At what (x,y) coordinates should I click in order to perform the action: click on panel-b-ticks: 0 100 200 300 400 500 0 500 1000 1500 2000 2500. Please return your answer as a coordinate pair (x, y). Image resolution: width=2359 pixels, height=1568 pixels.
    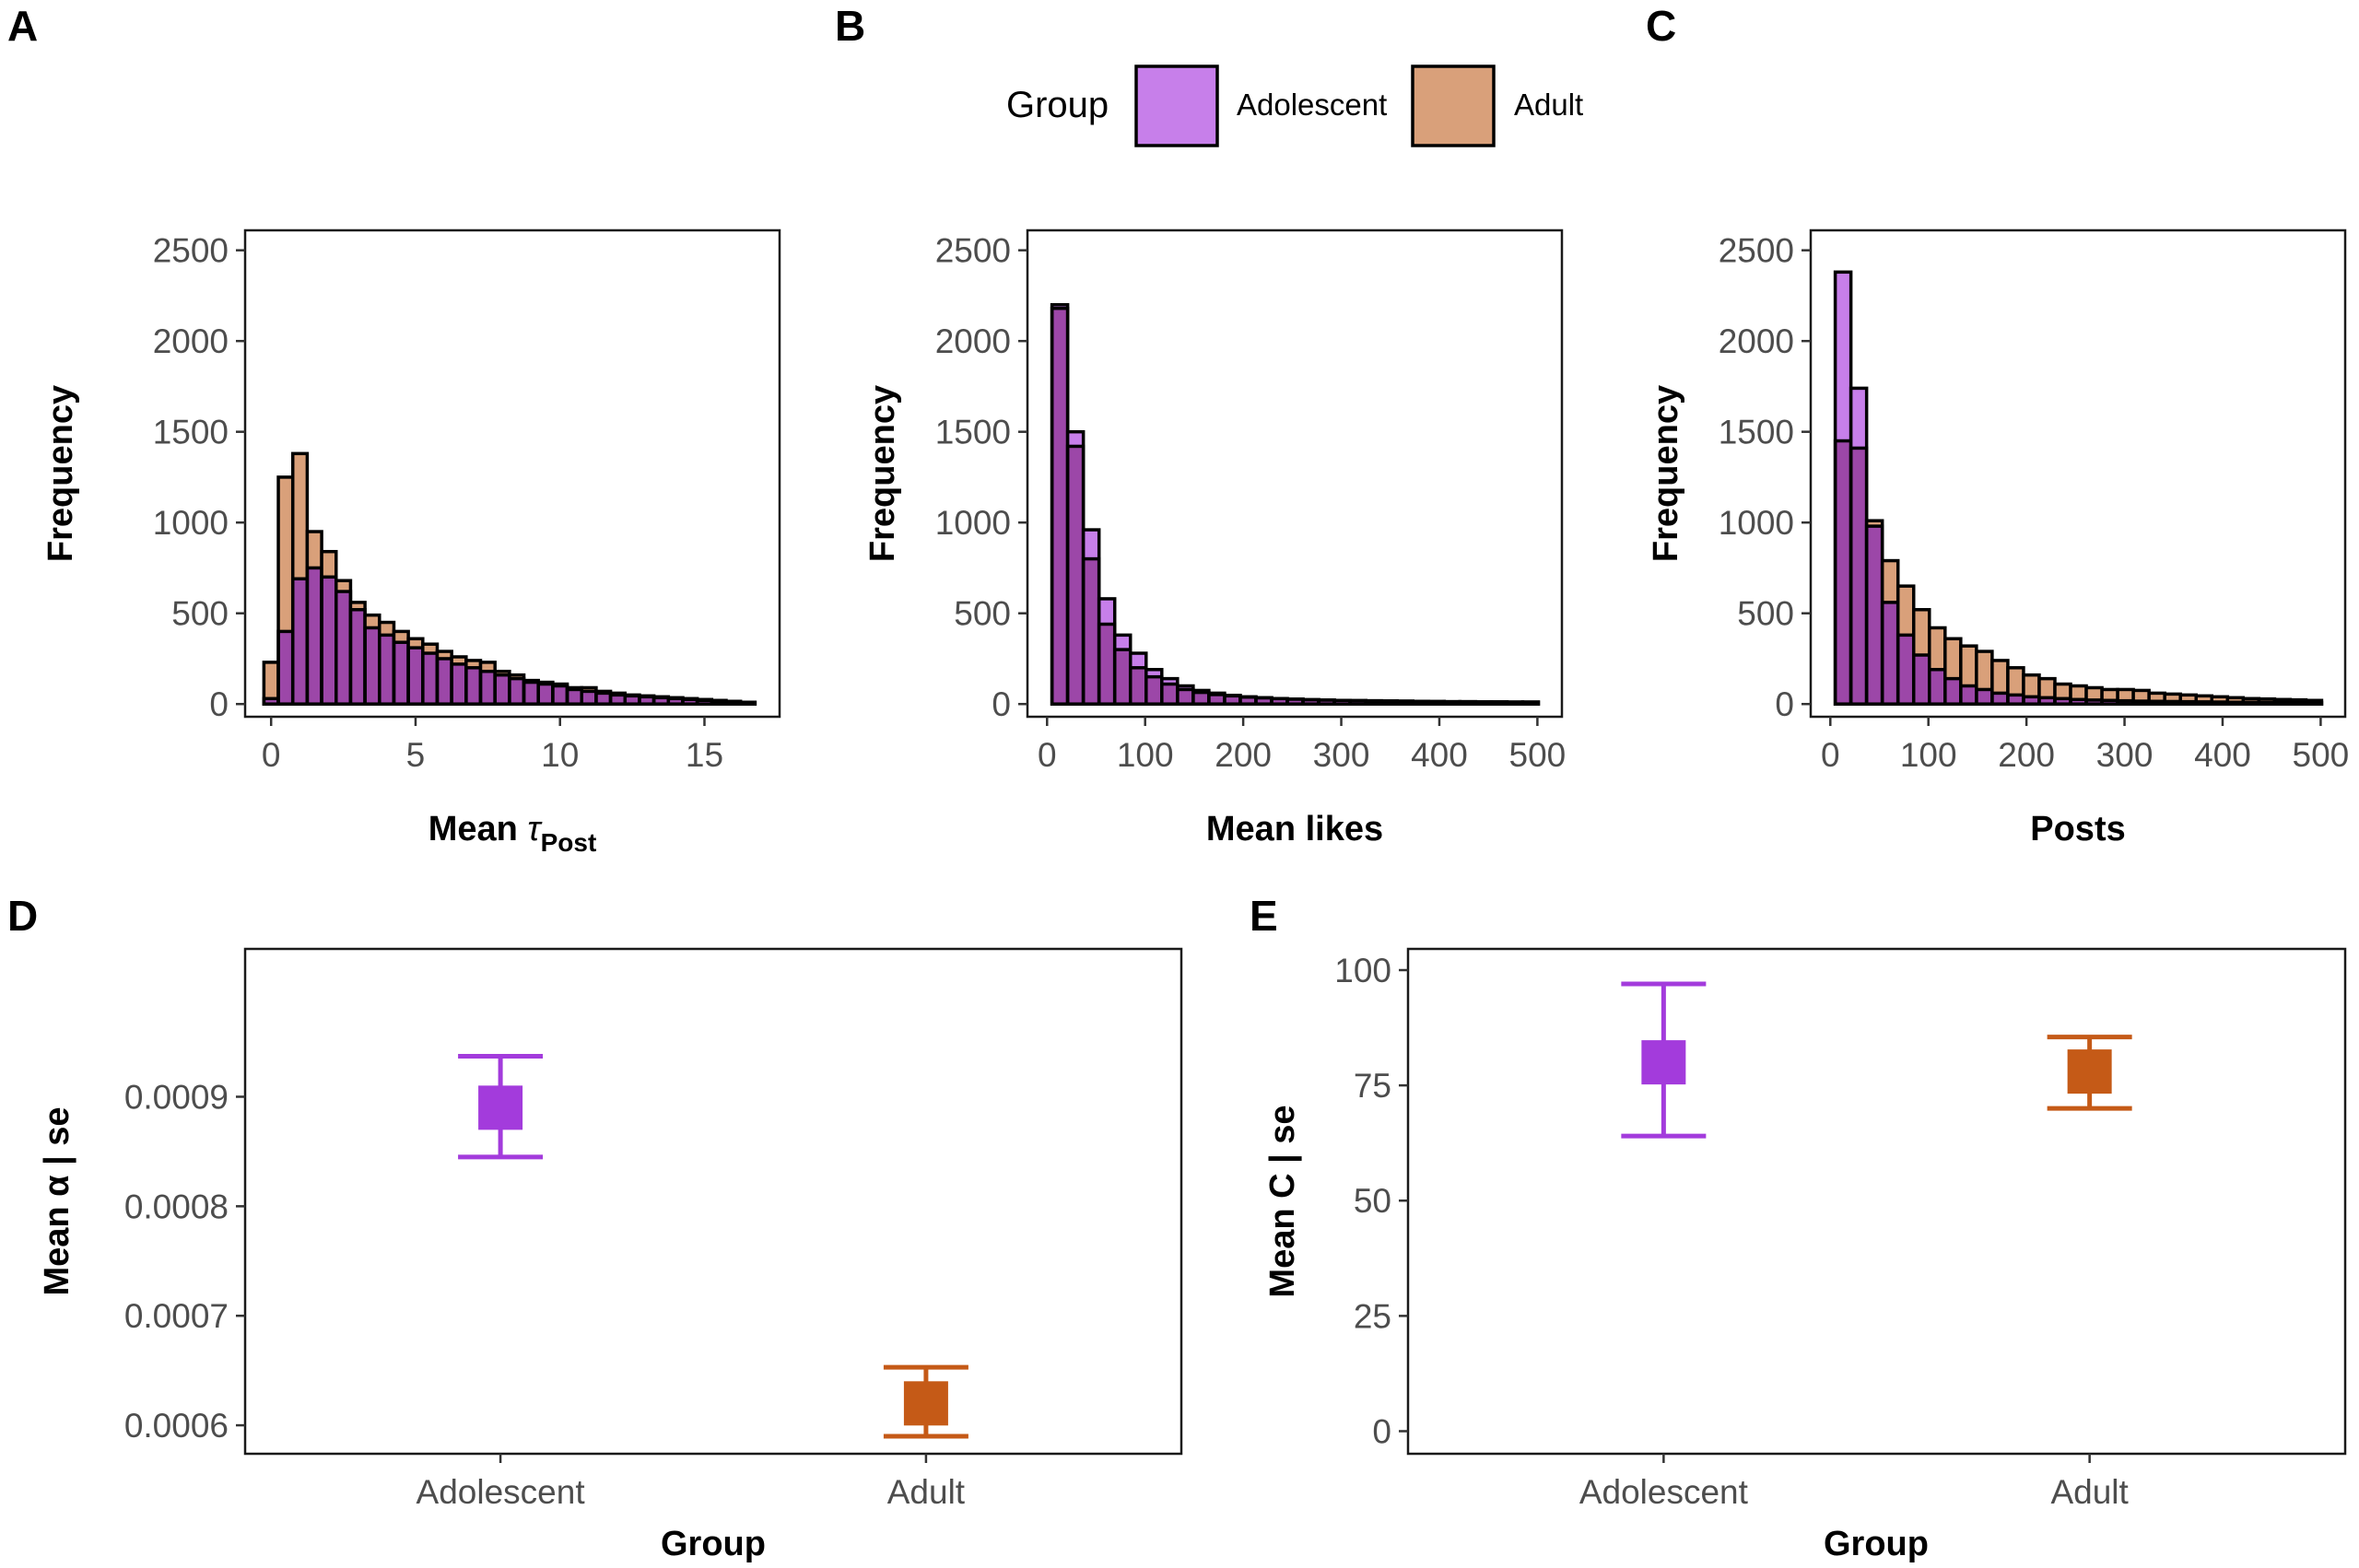
    Looking at the image, I should click on (1251, 503).